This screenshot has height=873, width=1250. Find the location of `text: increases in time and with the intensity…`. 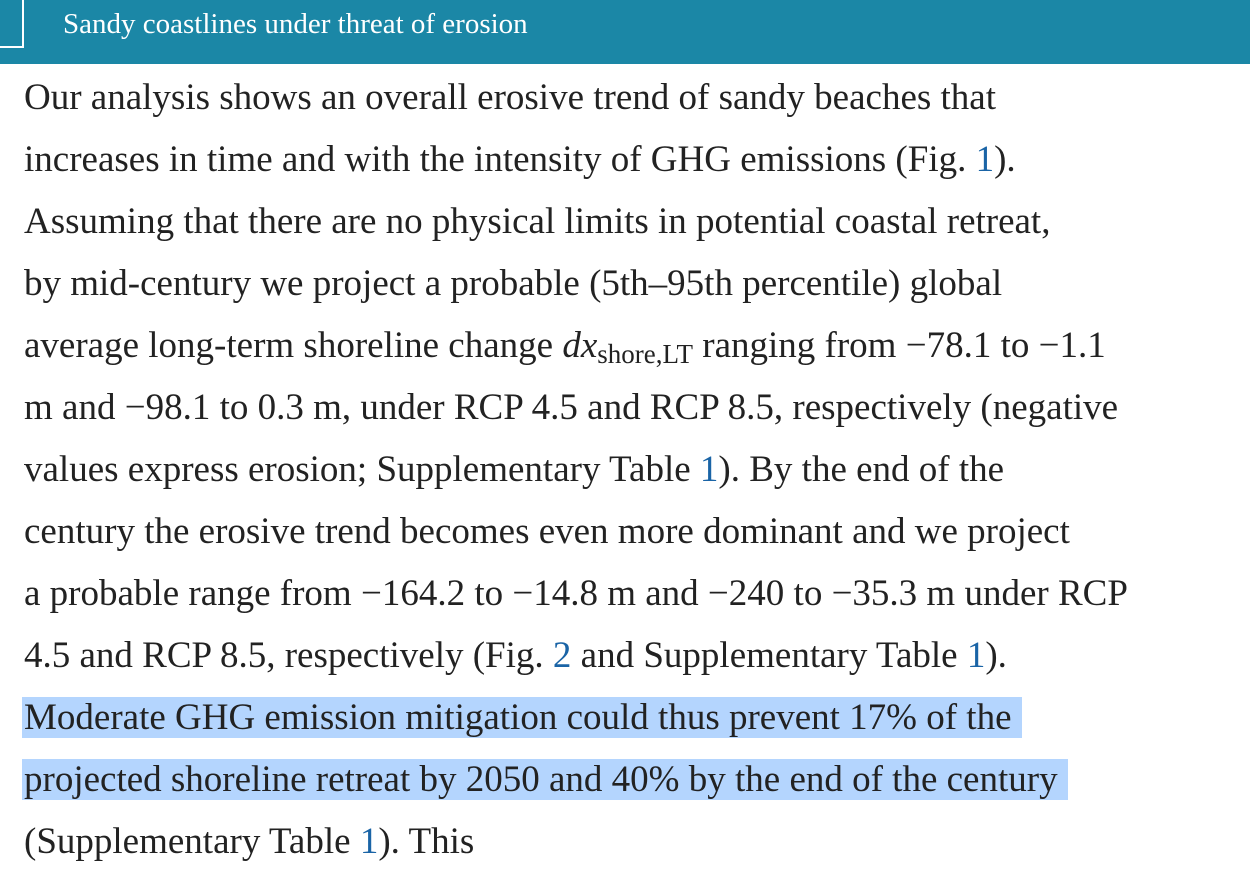

text: increases in time and with the intensity… is located at coordinates (500, 159).